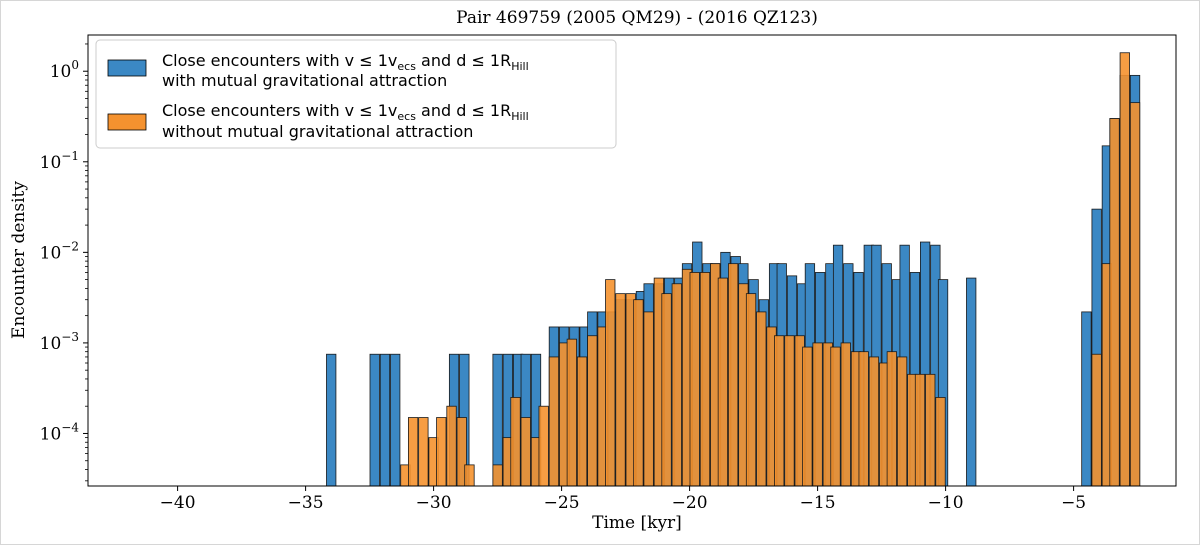 This screenshot has width=1200, height=545. Describe the element at coordinates (127, 122) in the screenshot. I see `legend-swatch-no-mutual` at that location.